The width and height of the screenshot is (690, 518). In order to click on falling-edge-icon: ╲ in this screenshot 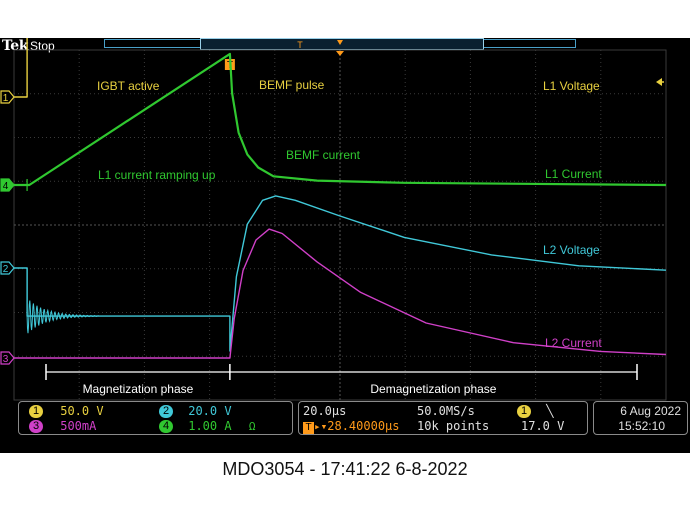, I will do `click(550, 411)`.